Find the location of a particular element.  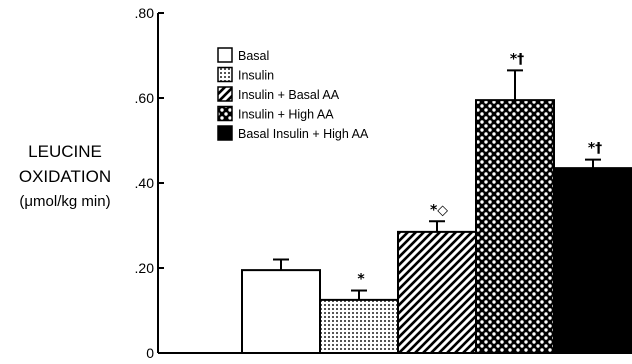

legend-label: Insulin + High AA is located at coordinates (286, 115).